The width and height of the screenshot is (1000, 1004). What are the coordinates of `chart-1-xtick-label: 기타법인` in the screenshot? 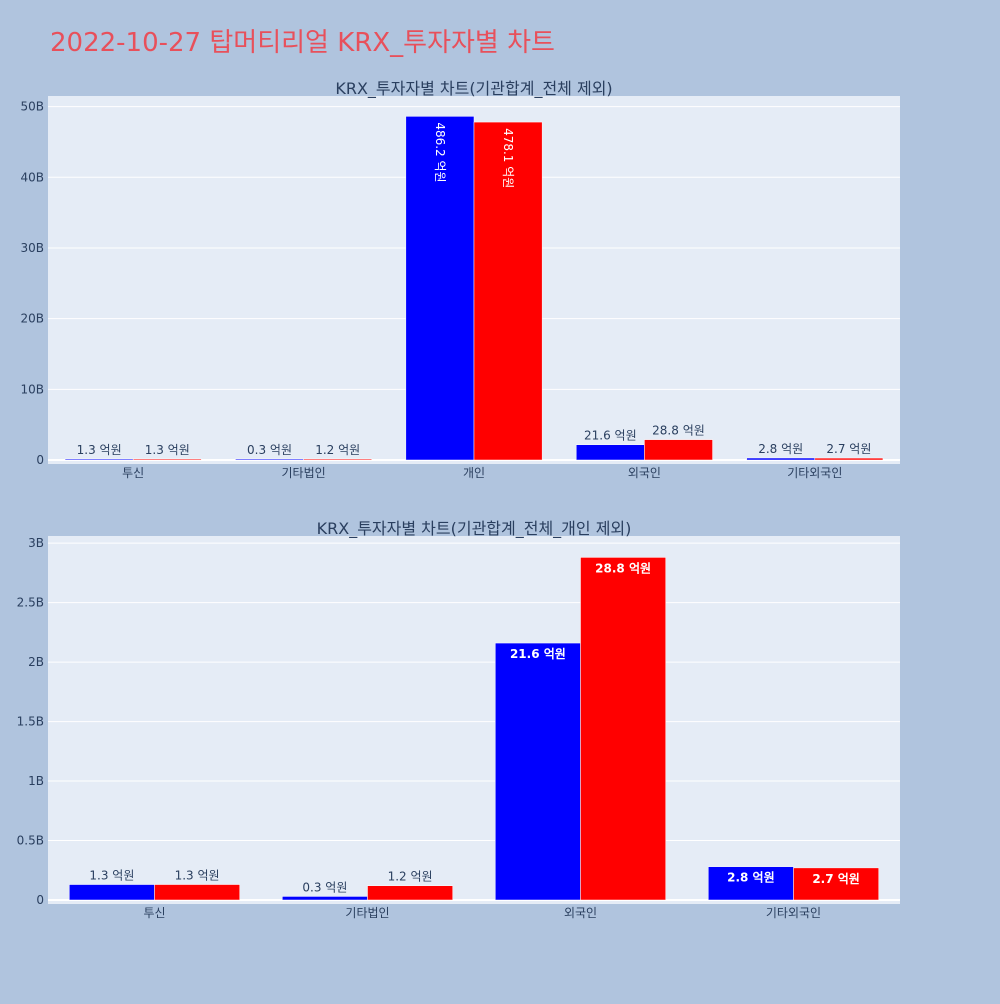 It's located at (304, 473).